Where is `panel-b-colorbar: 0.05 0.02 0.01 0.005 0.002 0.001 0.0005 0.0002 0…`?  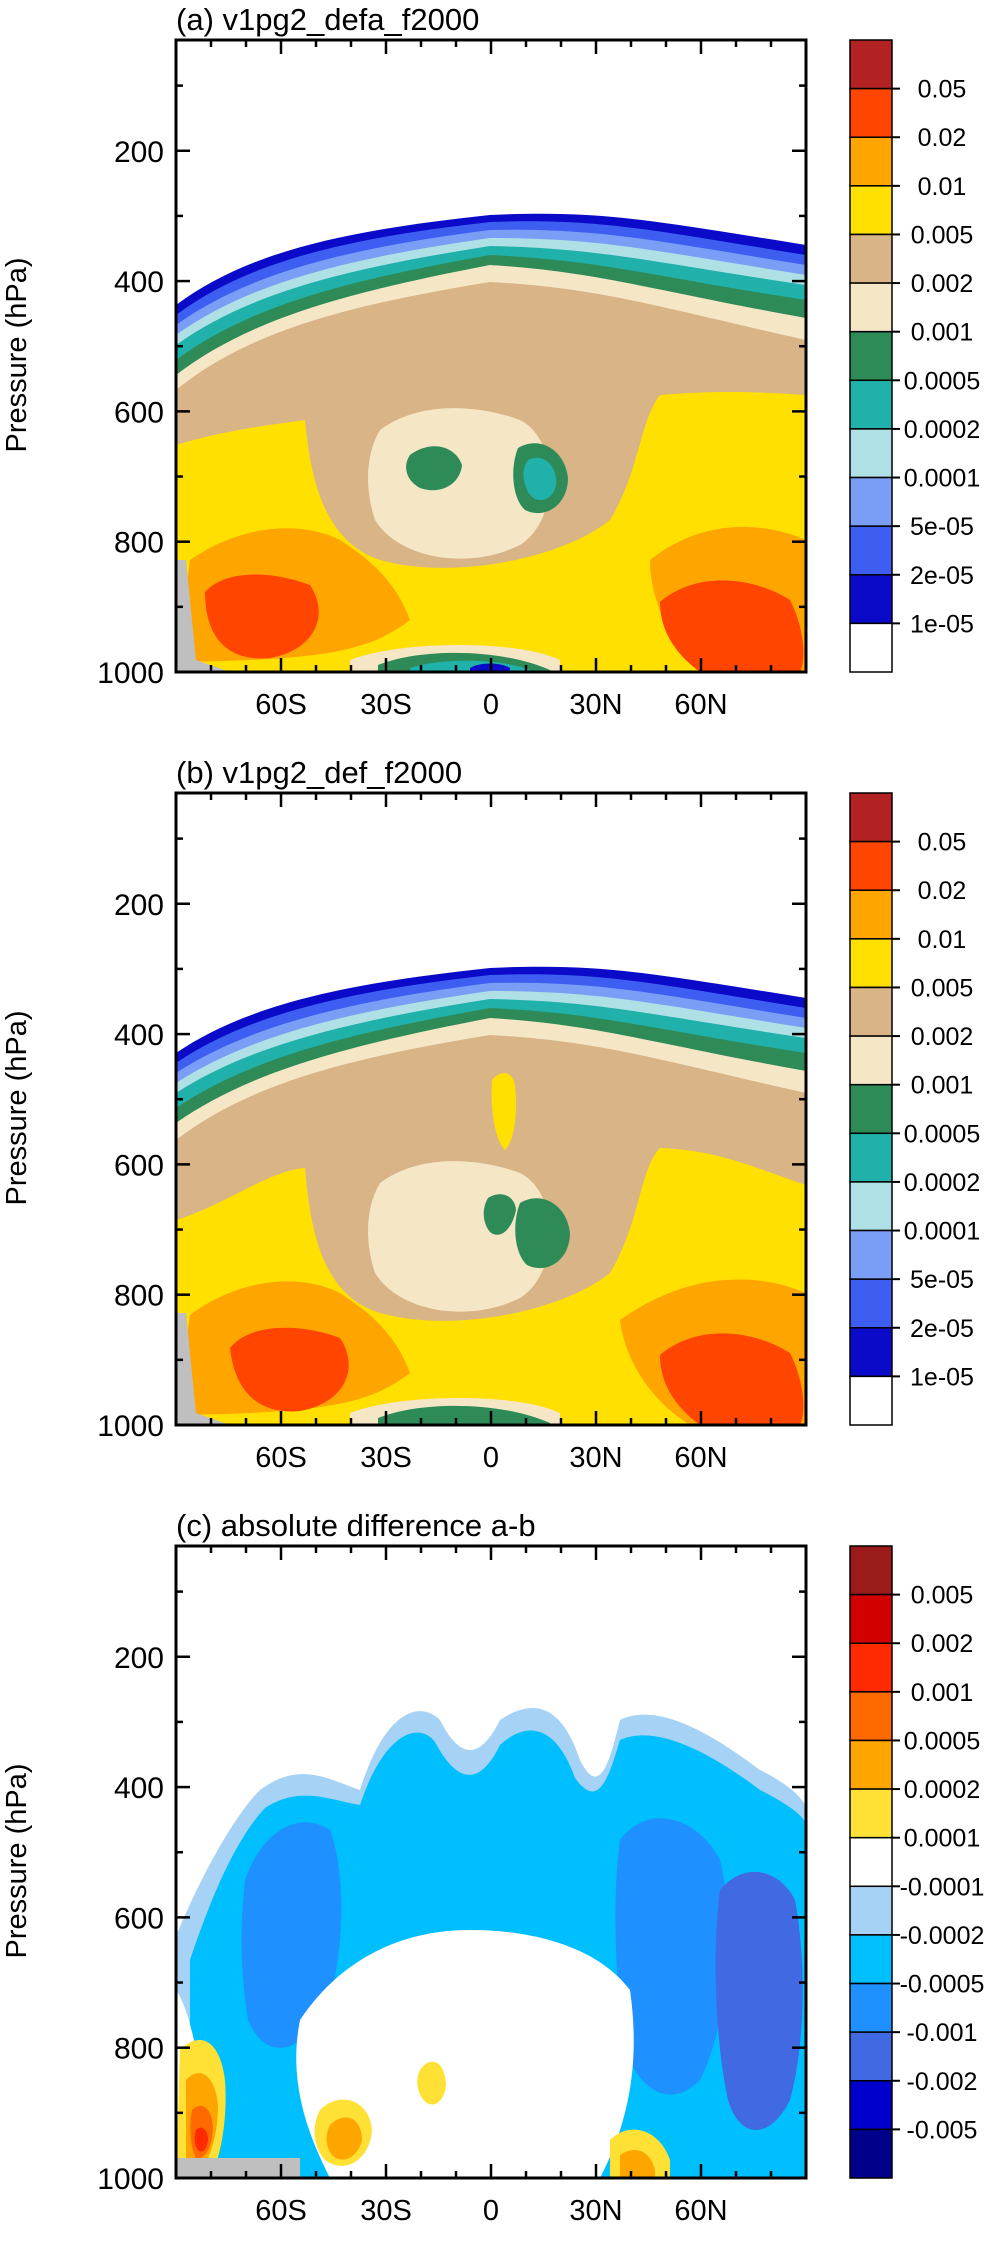
panel-b-colorbar: 0.05 0.02 0.01 0.005 0.002 0.001 0.0005 0.0002 0… is located at coordinates (914, 1109).